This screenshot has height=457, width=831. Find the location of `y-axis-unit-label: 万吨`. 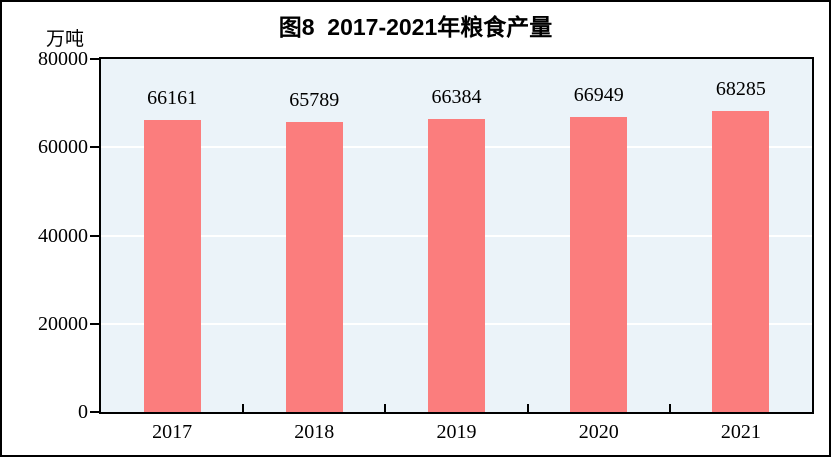

y-axis-unit-label: 万吨 is located at coordinates (64, 39).